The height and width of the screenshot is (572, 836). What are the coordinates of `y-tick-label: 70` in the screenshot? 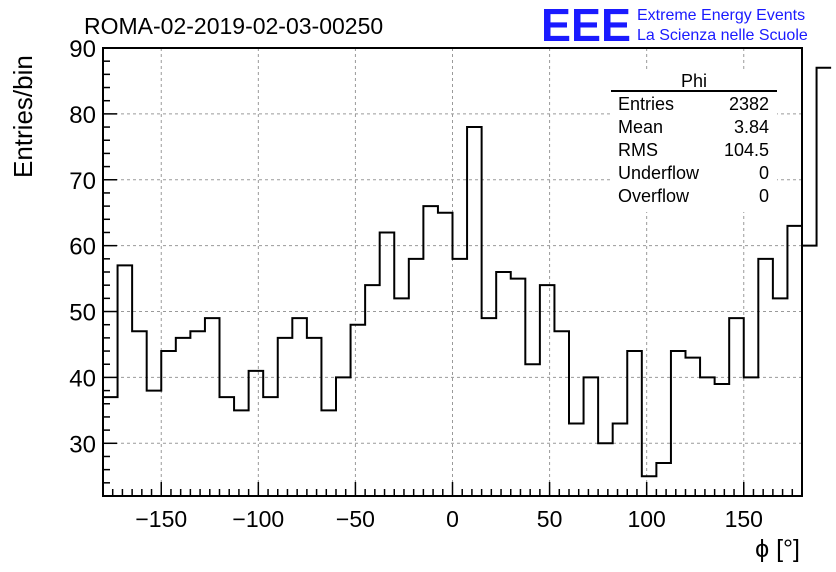 It's located at (82, 181).